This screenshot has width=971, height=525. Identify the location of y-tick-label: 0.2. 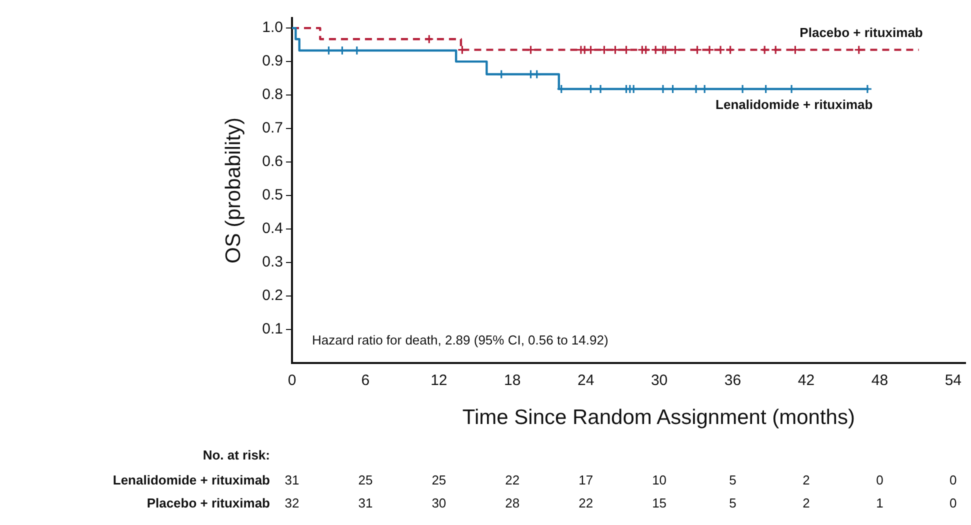
(272, 295).